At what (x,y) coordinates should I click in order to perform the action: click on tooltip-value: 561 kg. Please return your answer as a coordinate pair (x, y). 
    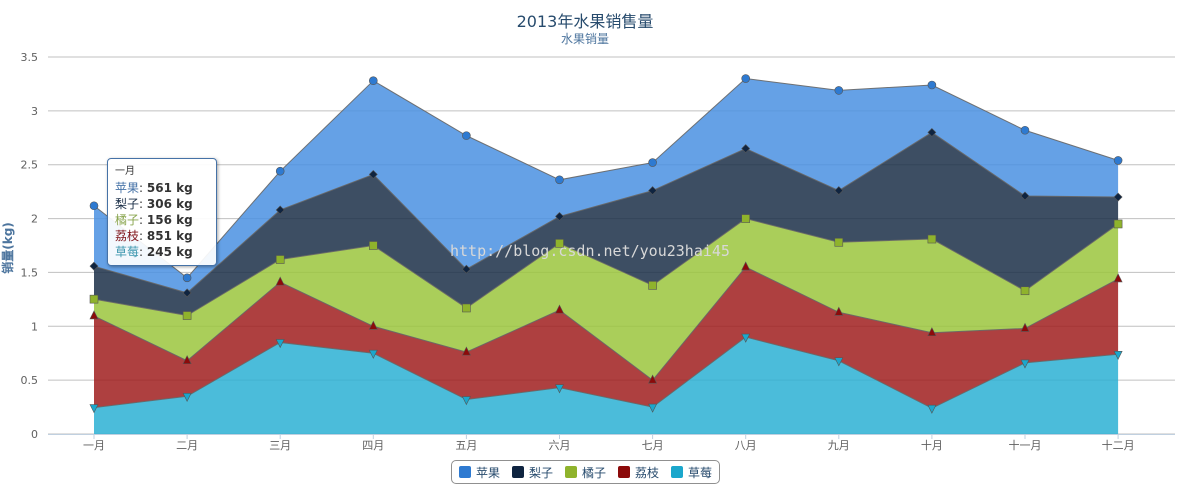
    Looking at the image, I should click on (169, 188).